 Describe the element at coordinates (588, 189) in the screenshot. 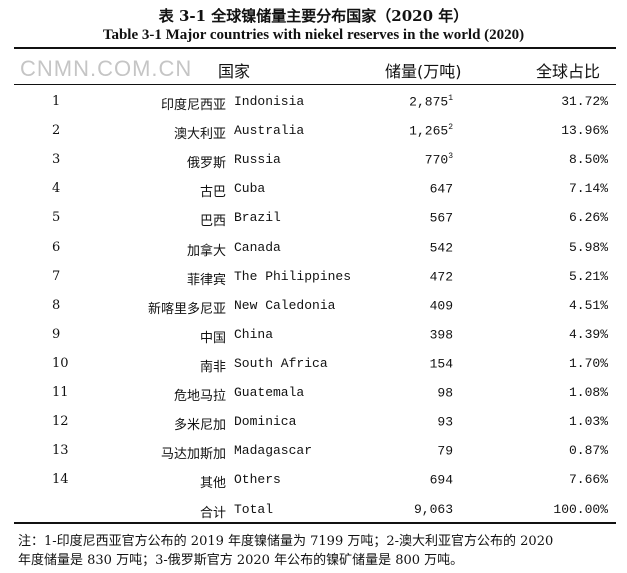

I see `share-value: 7.14%` at that location.